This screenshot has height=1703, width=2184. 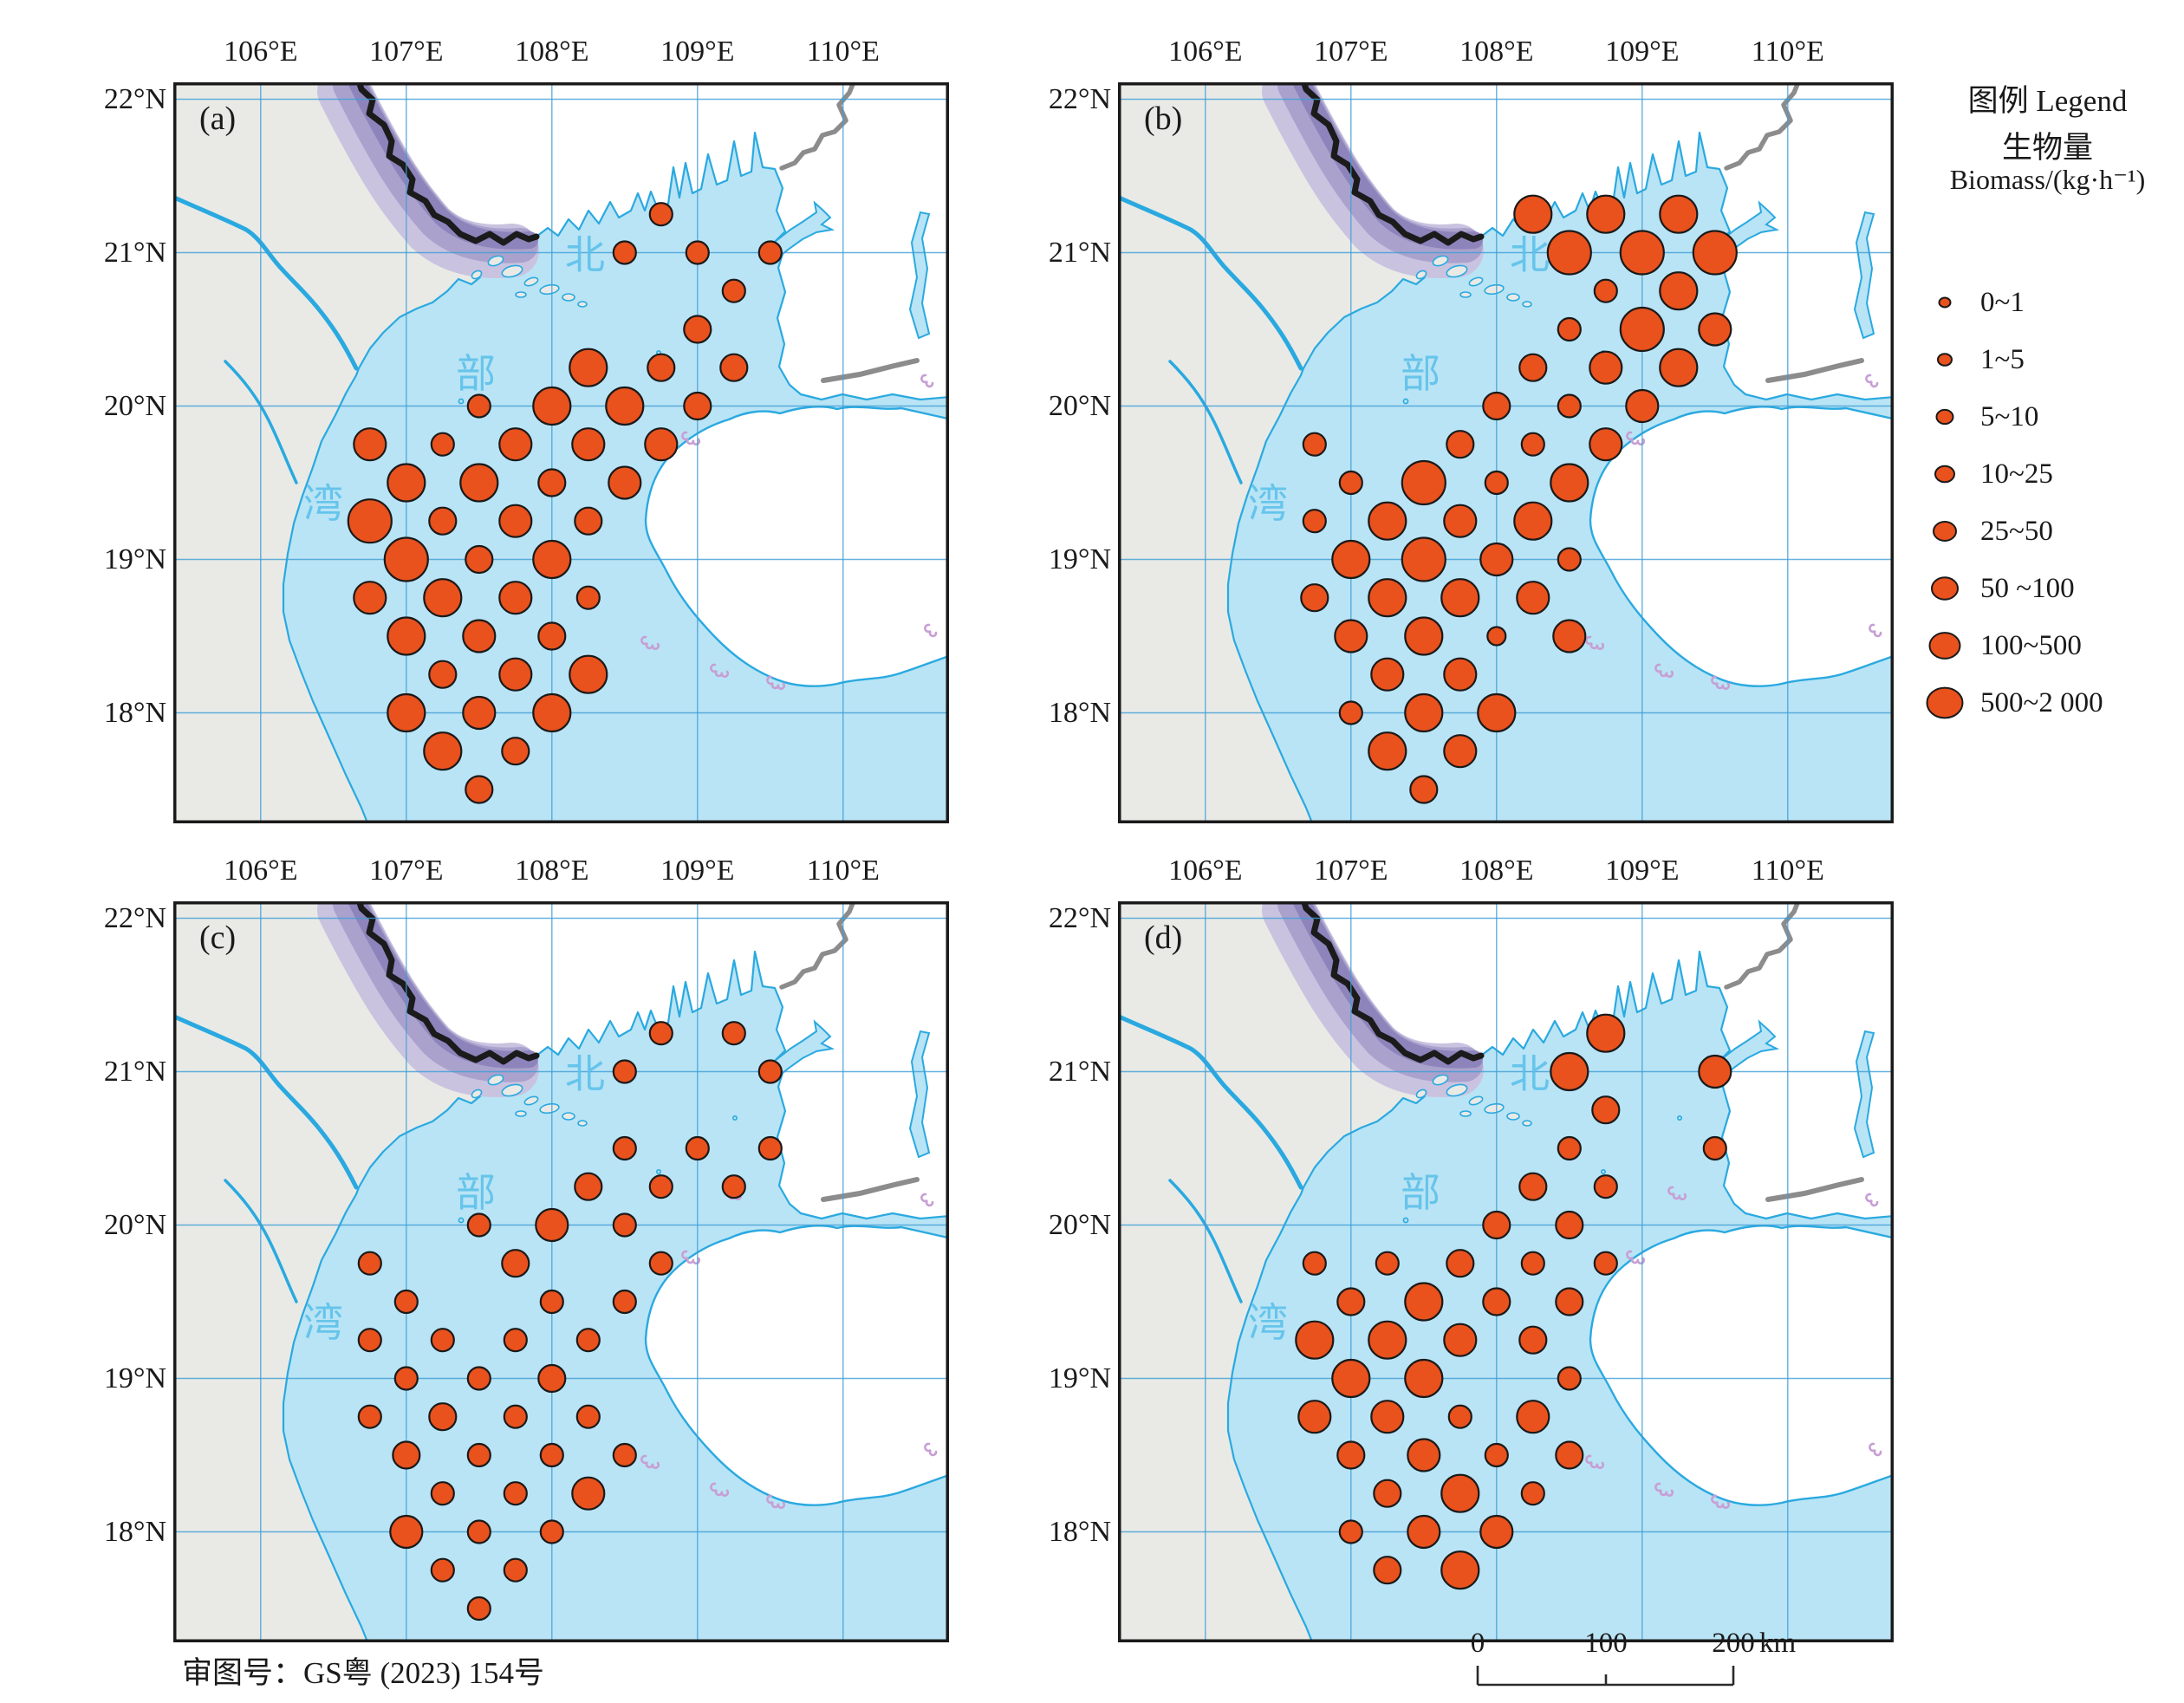 What do you see at coordinates (134, 1378) in the screenshot?
I see `lat-axis-label: 19°N` at bounding box center [134, 1378].